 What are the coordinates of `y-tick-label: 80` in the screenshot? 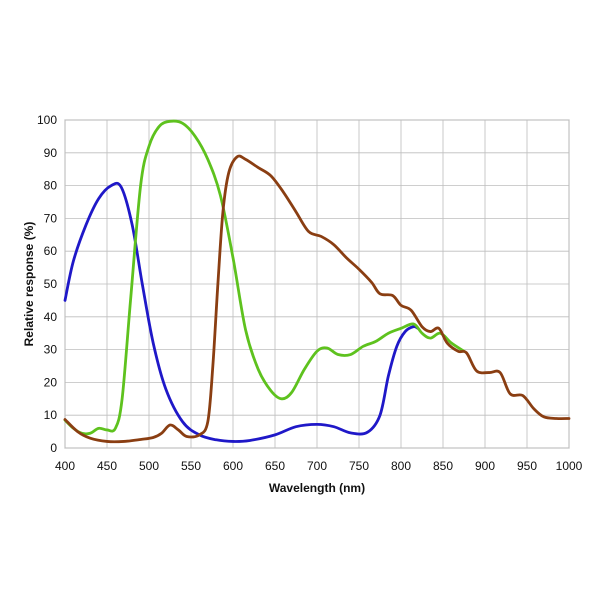 It's located at (51, 186).